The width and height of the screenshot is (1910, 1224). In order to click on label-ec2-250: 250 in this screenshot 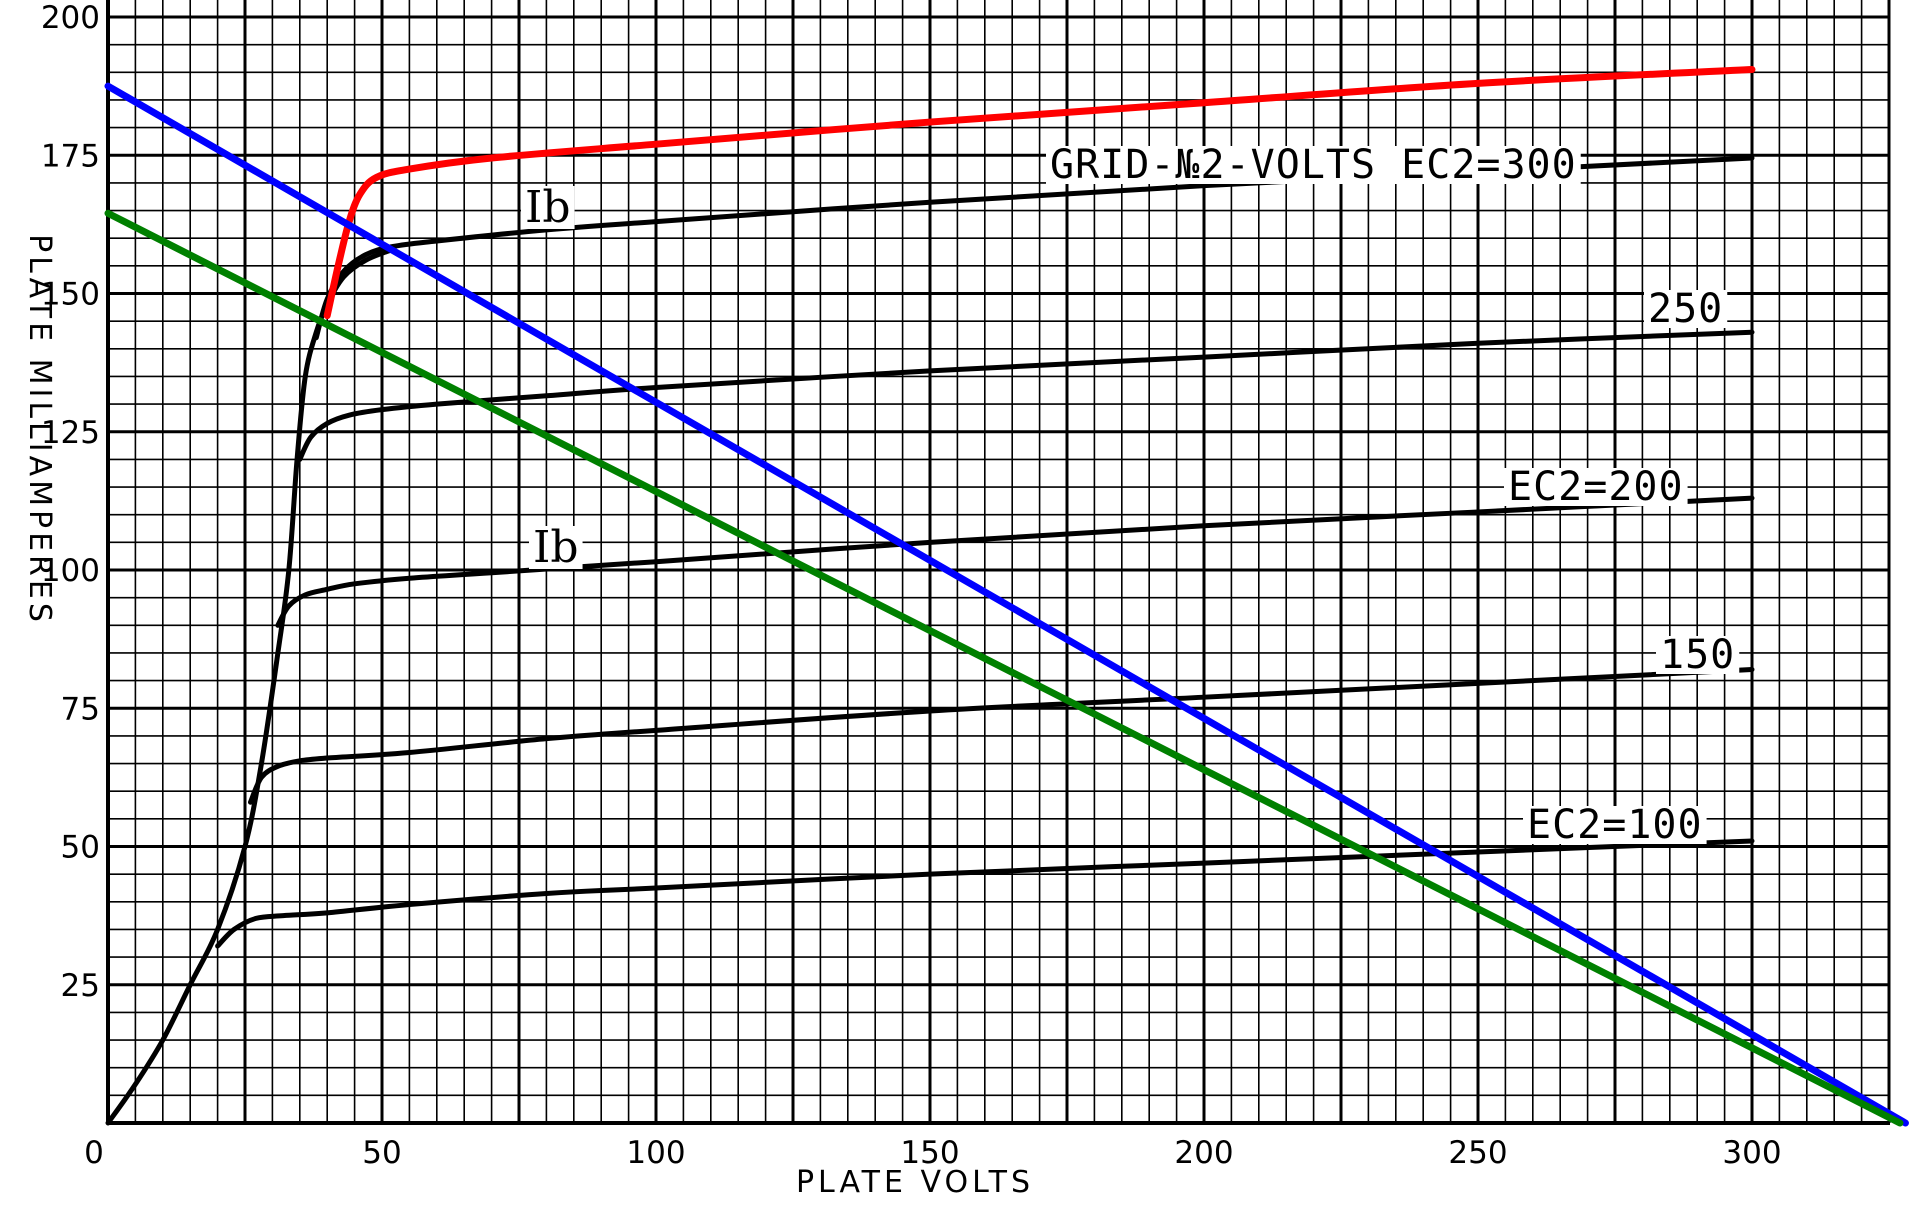, I will do `click(1685, 309)`.